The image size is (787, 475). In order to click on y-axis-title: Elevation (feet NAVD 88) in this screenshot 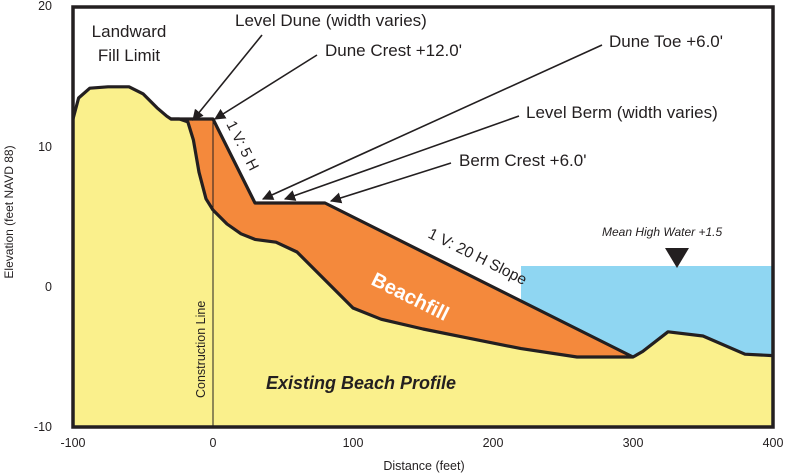, I will do `click(9, 211)`.